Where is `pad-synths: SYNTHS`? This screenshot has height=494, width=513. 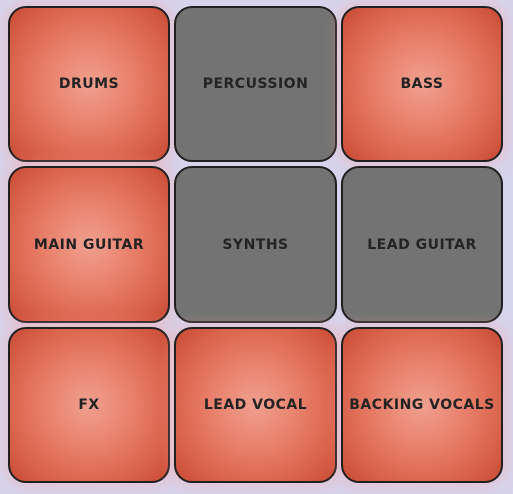 pad-synths: SYNTHS is located at coordinates (255, 244).